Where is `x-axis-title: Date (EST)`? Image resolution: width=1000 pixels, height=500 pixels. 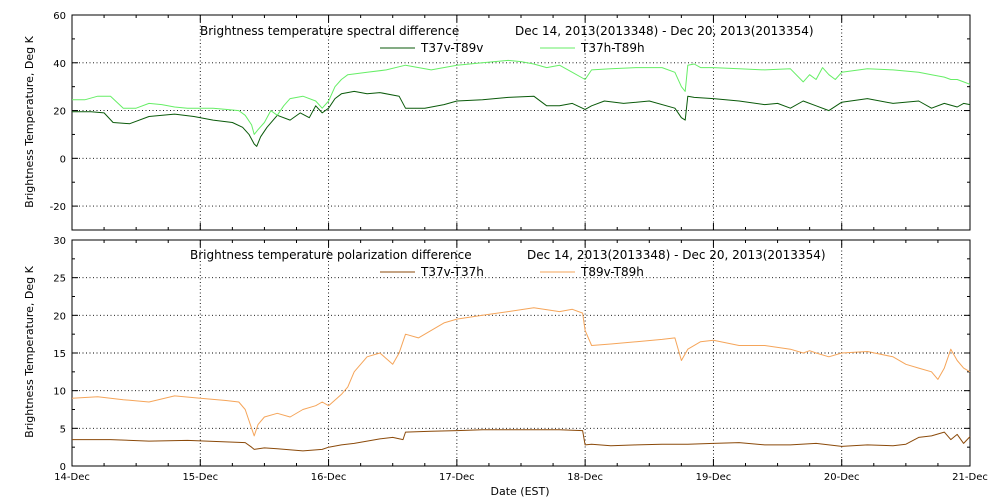
x-axis-title: Date (EST) is located at coordinates (519, 491).